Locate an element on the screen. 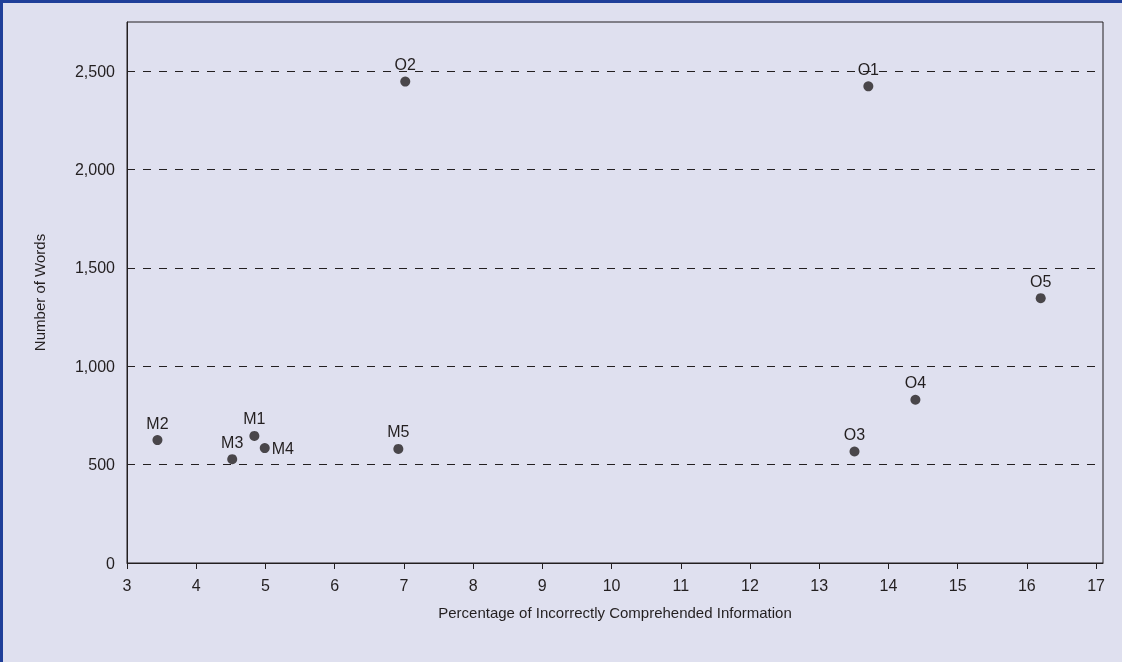  x-tick-label: 7 is located at coordinates (404, 585).